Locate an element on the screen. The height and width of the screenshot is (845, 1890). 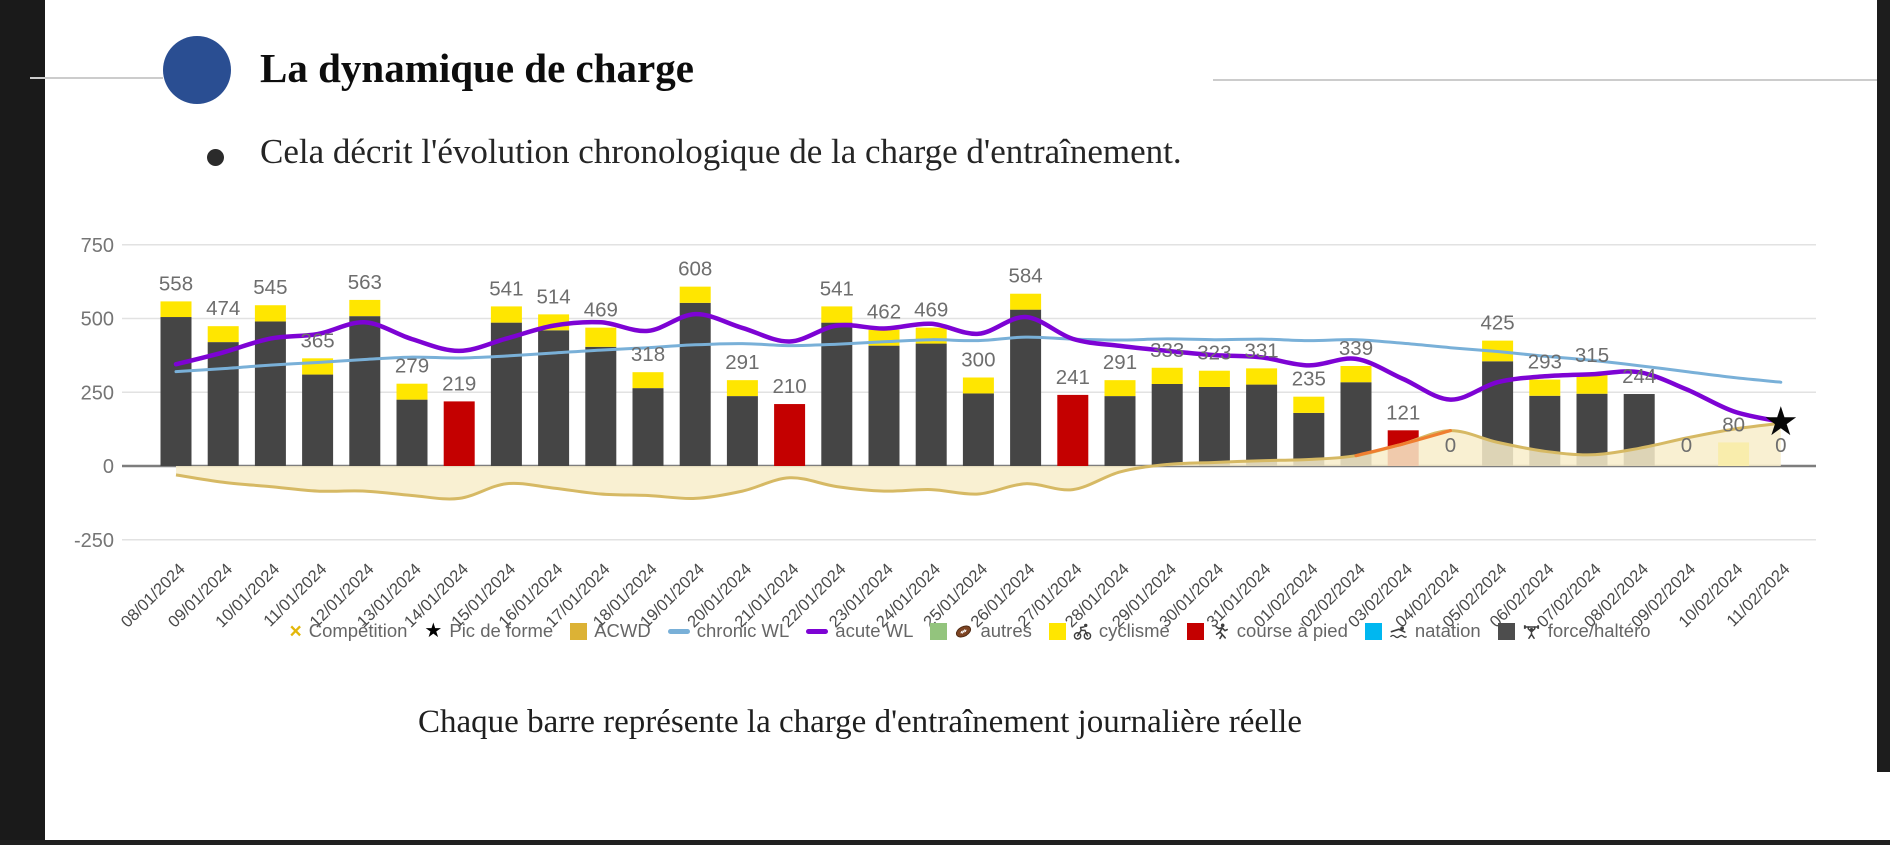
legend-item-comp-tition: × Compétition is located at coordinates (348, 631).